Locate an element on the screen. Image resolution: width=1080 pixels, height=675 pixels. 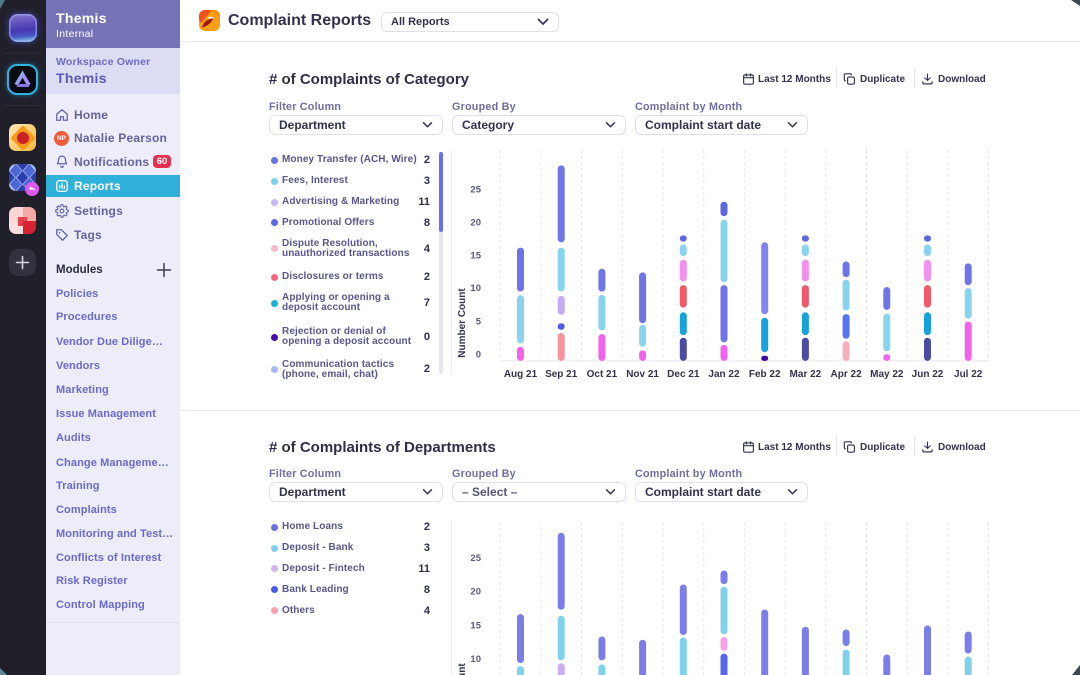
svg-text: Feb 22 is located at coordinates (765, 374).